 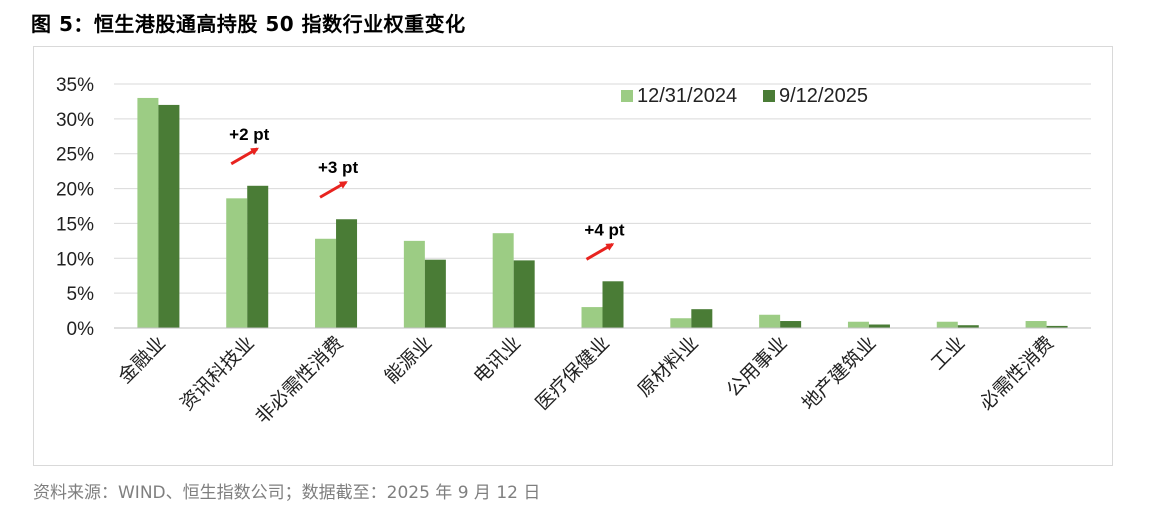 What do you see at coordinates (338, 167) in the screenshot?
I see `annotation-label: +3 pt` at bounding box center [338, 167].